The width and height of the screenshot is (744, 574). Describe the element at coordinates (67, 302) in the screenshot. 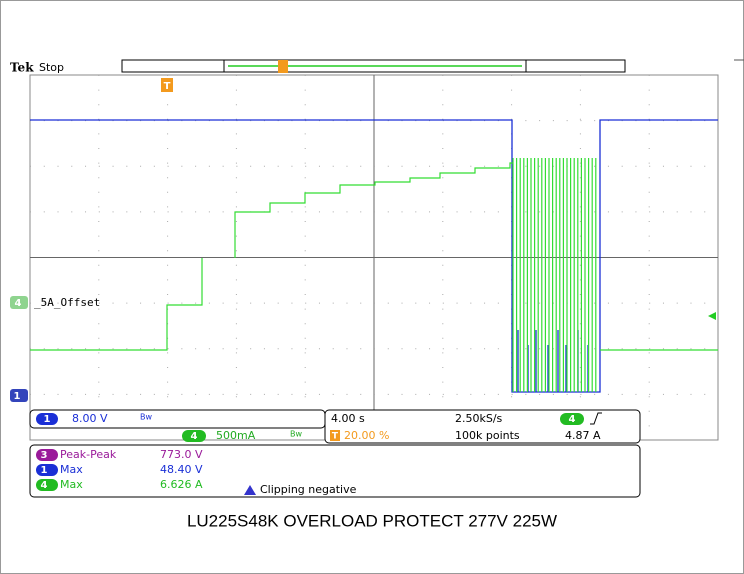

I see `ch4-offset-label: _5A_Offset` at that location.